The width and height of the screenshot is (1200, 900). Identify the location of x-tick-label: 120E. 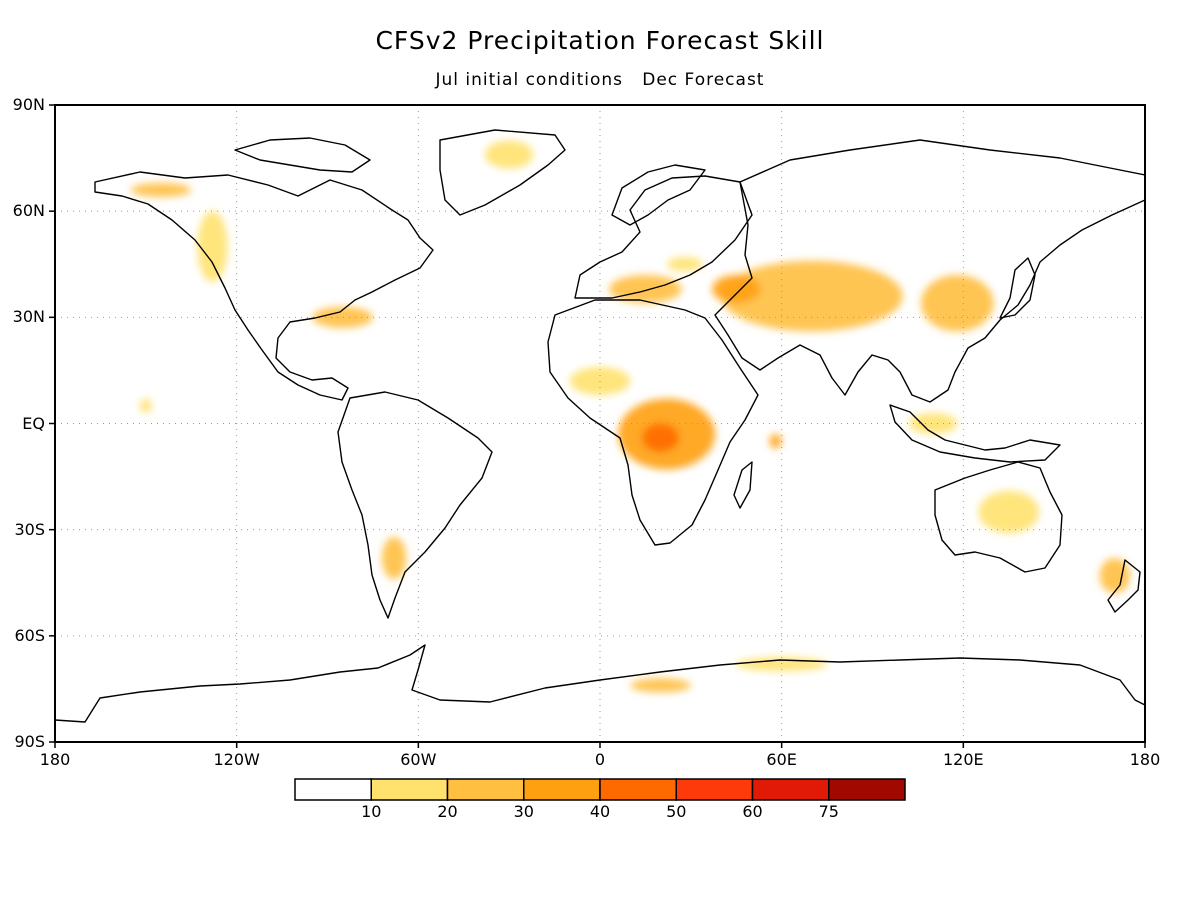
(963, 759).